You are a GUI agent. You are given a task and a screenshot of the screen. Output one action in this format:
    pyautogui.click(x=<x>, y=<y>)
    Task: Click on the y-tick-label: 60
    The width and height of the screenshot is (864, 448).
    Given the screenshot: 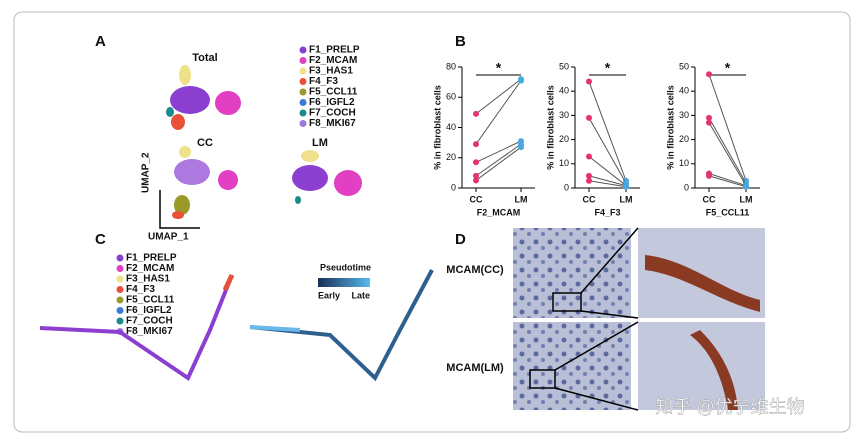 What is the action you would take?
    pyautogui.click(x=451, y=97)
    